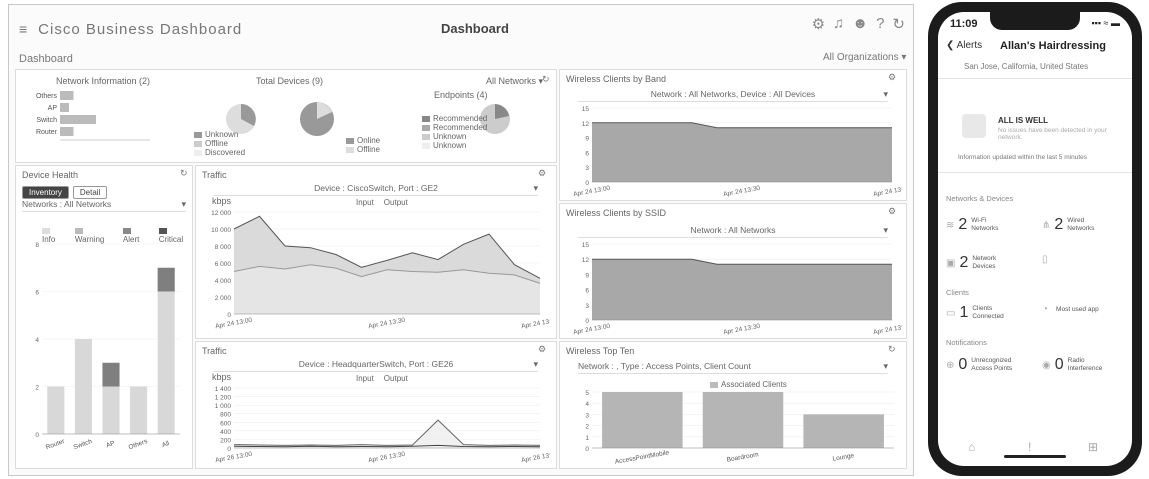 The image size is (1149, 479). I want to click on stat-network-devices: ▣ 2 Network Devices, so click(981, 263).